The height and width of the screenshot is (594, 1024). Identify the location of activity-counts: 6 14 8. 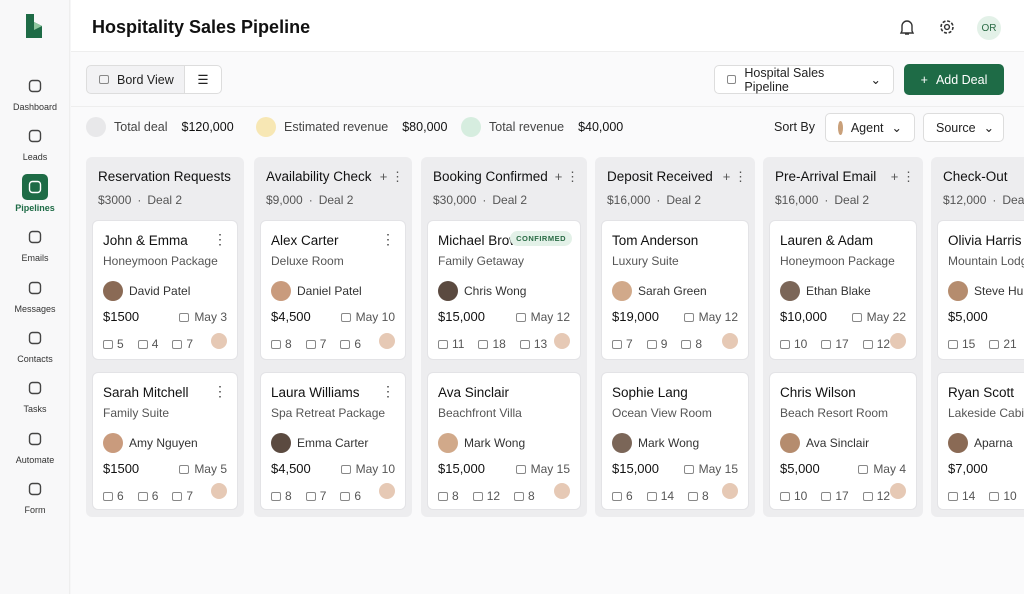
(660, 496).